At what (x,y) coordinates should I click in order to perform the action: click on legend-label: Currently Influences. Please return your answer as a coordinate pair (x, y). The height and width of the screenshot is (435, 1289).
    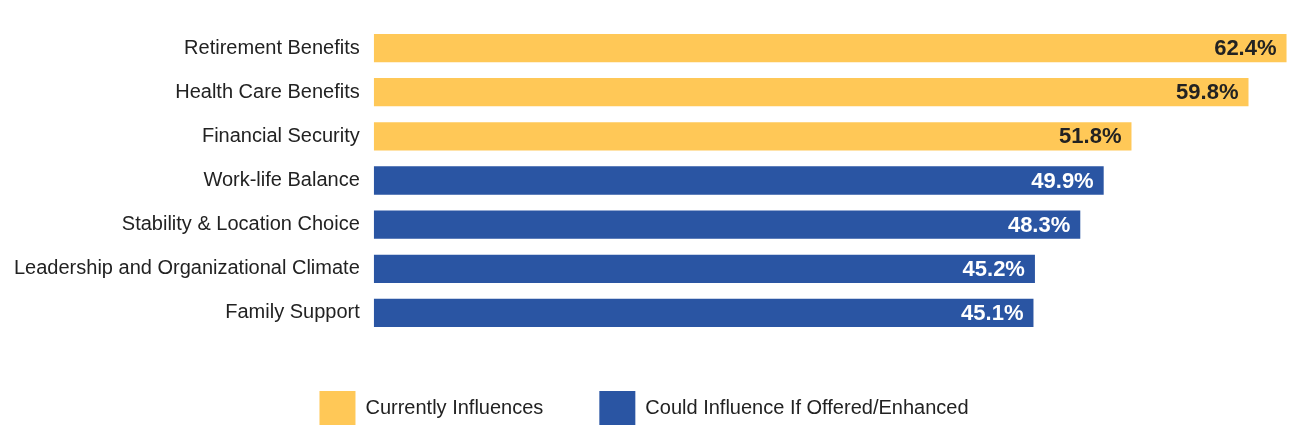
    Looking at the image, I should click on (454, 406).